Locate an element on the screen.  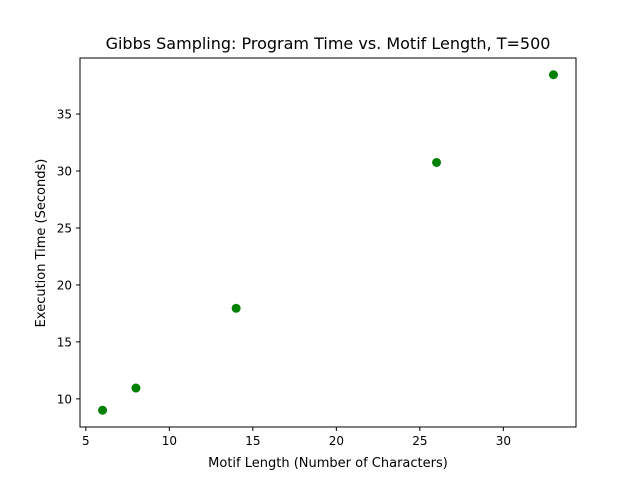
x-tick-label: 20 is located at coordinates (336, 441).